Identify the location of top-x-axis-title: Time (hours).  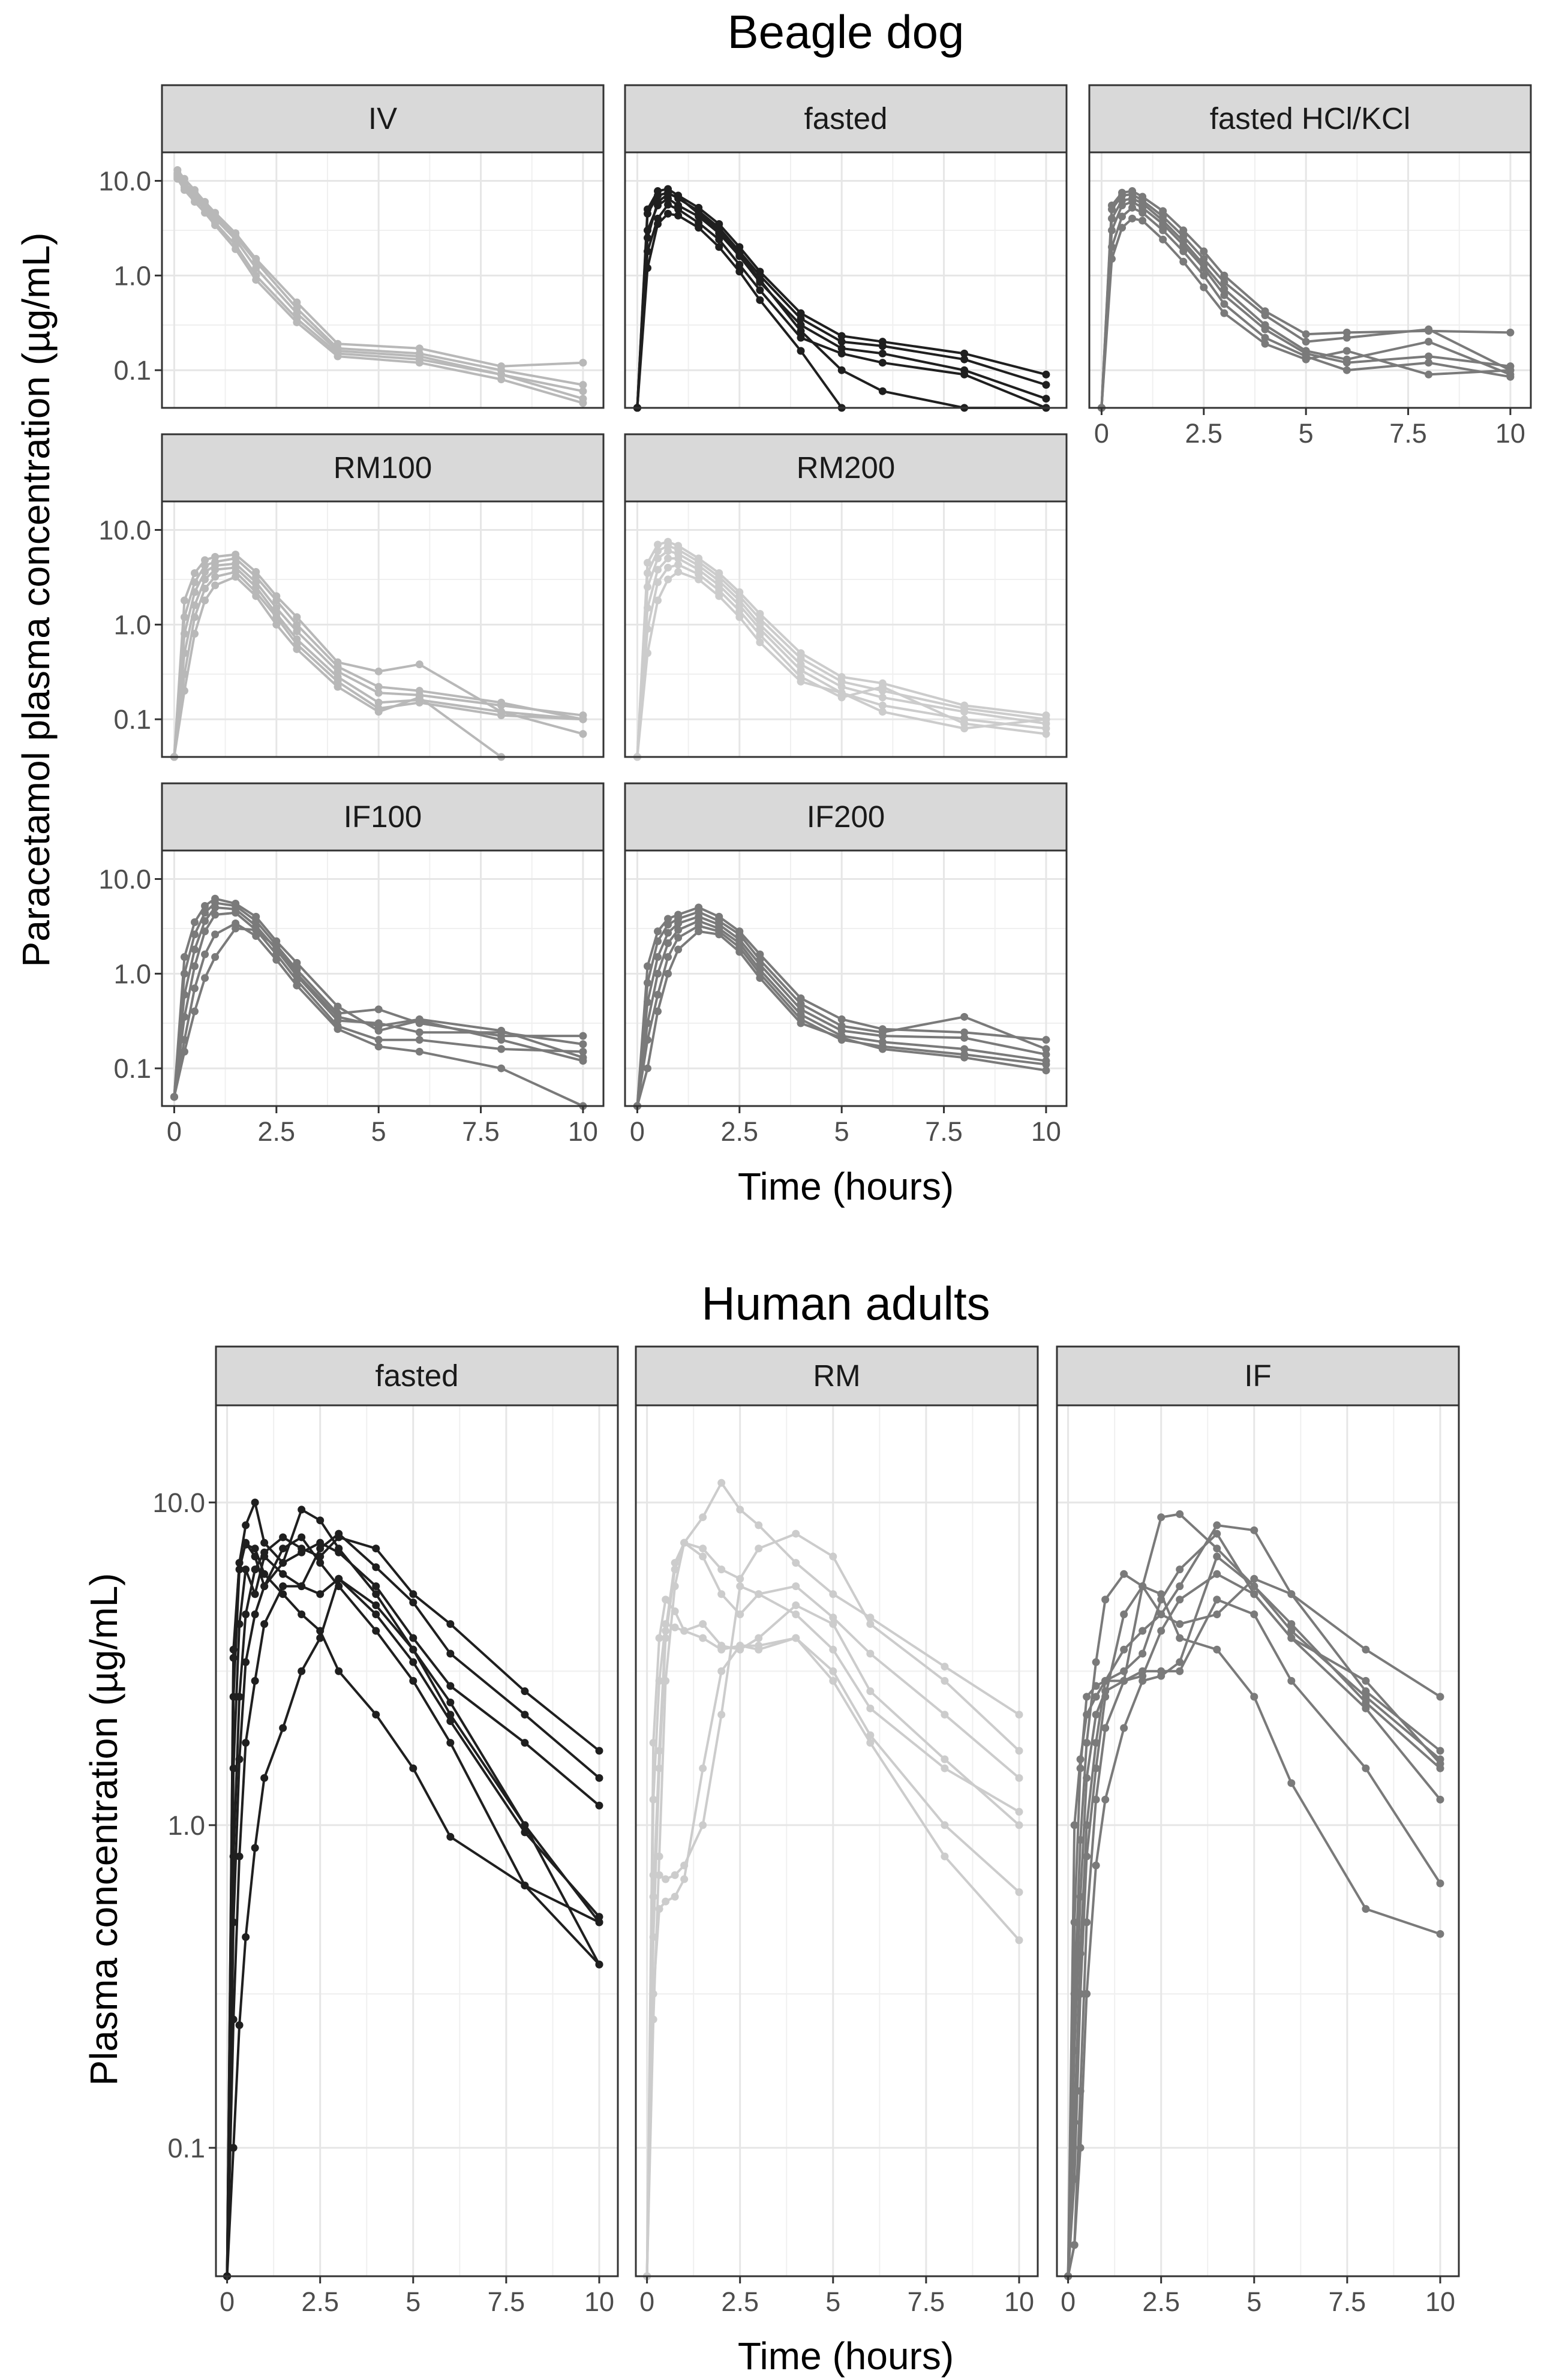
(846, 1187).